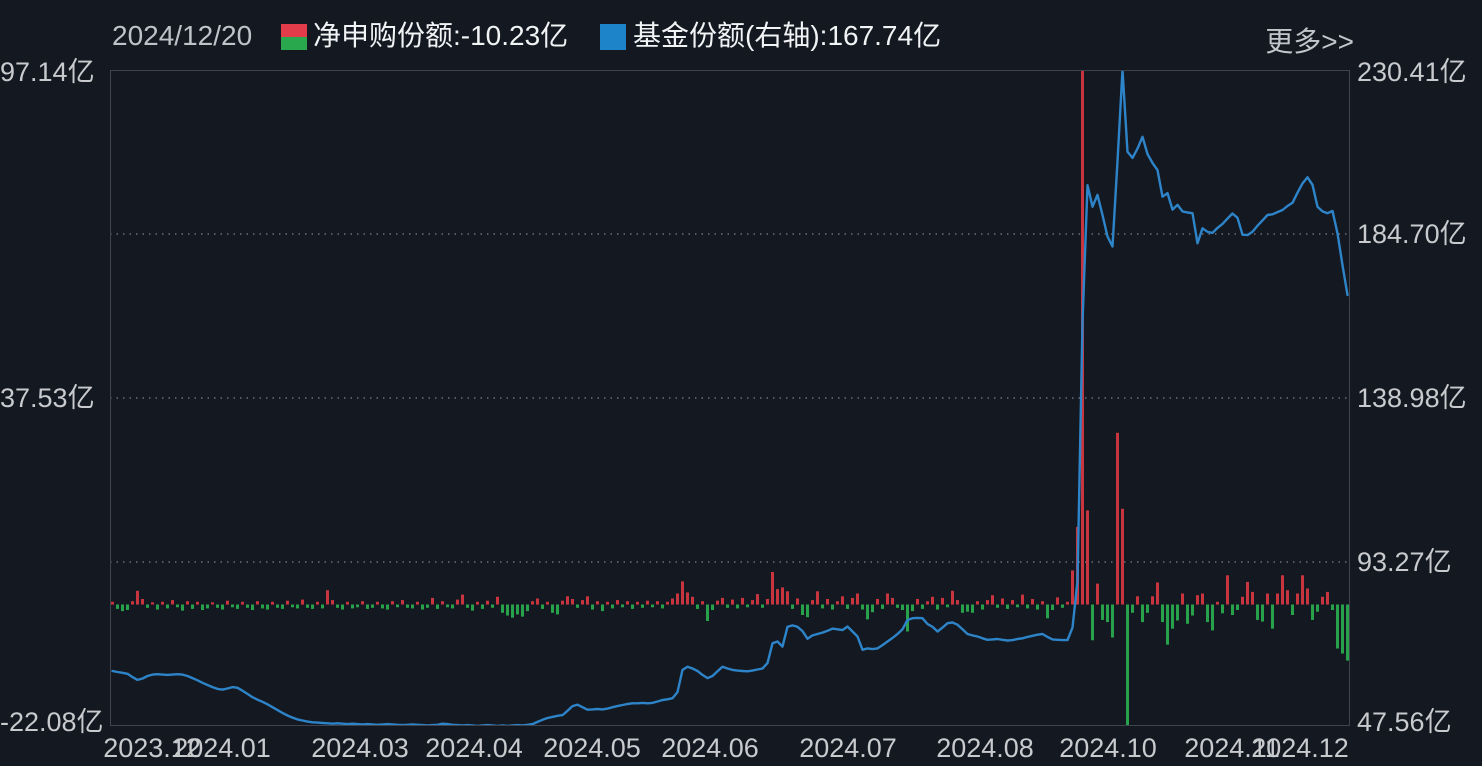 This screenshot has width=1482, height=766. I want to click on net-subscription-legend: 净申购份额:-10.23亿, so click(440, 36).